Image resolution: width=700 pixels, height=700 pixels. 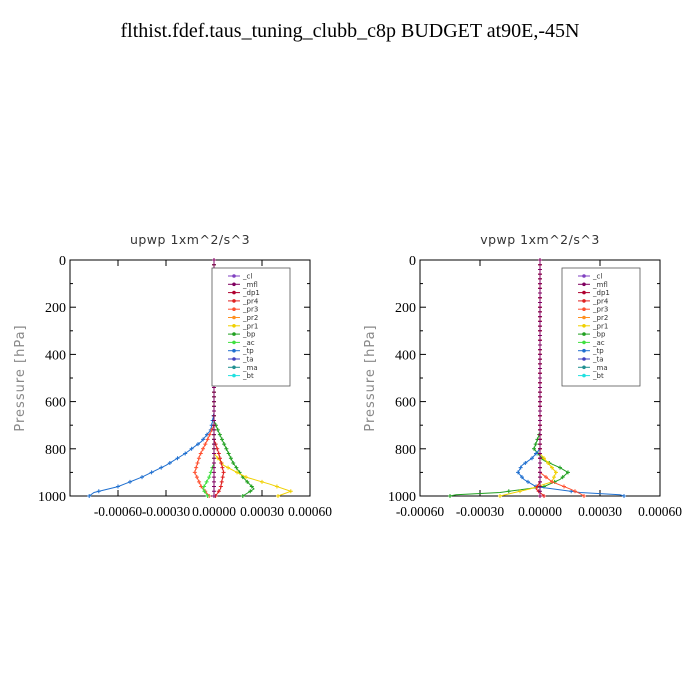 What do you see at coordinates (598, 351) in the screenshot?
I see `legend-label: _tp` at bounding box center [598, 351].